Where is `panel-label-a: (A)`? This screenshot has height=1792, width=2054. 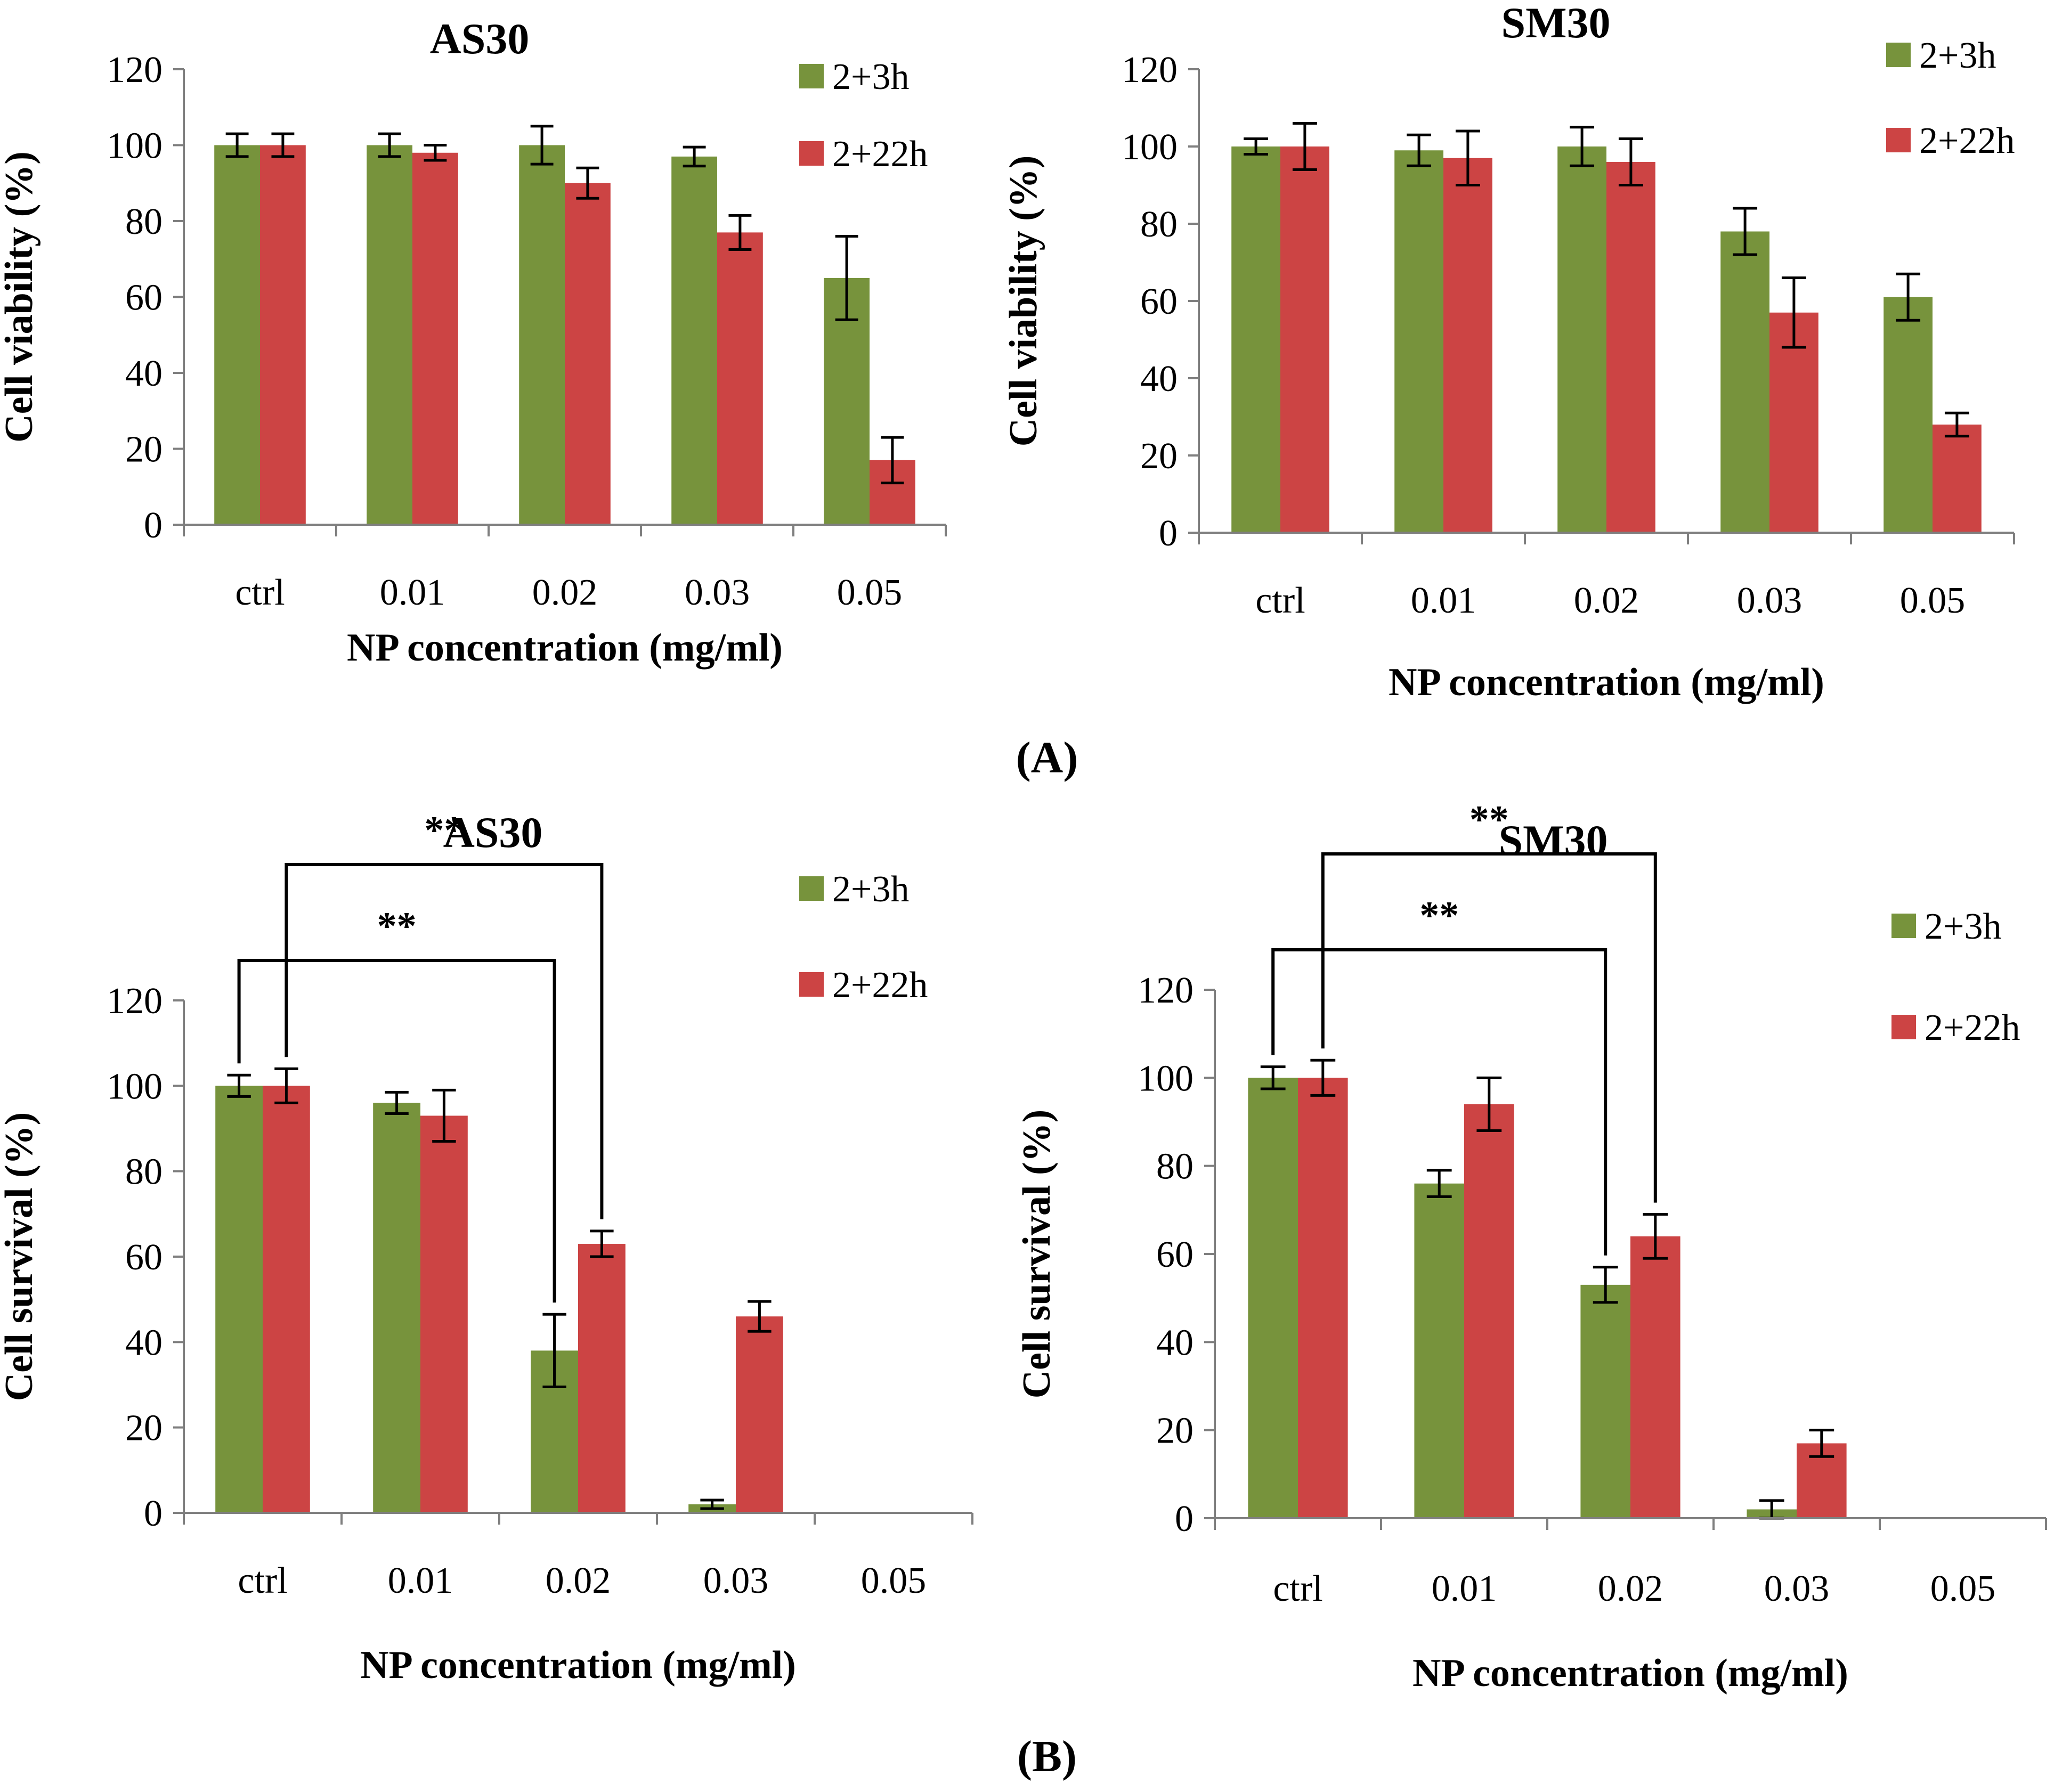 panel-label-a: (A) is located at coordinates (1047, 758).